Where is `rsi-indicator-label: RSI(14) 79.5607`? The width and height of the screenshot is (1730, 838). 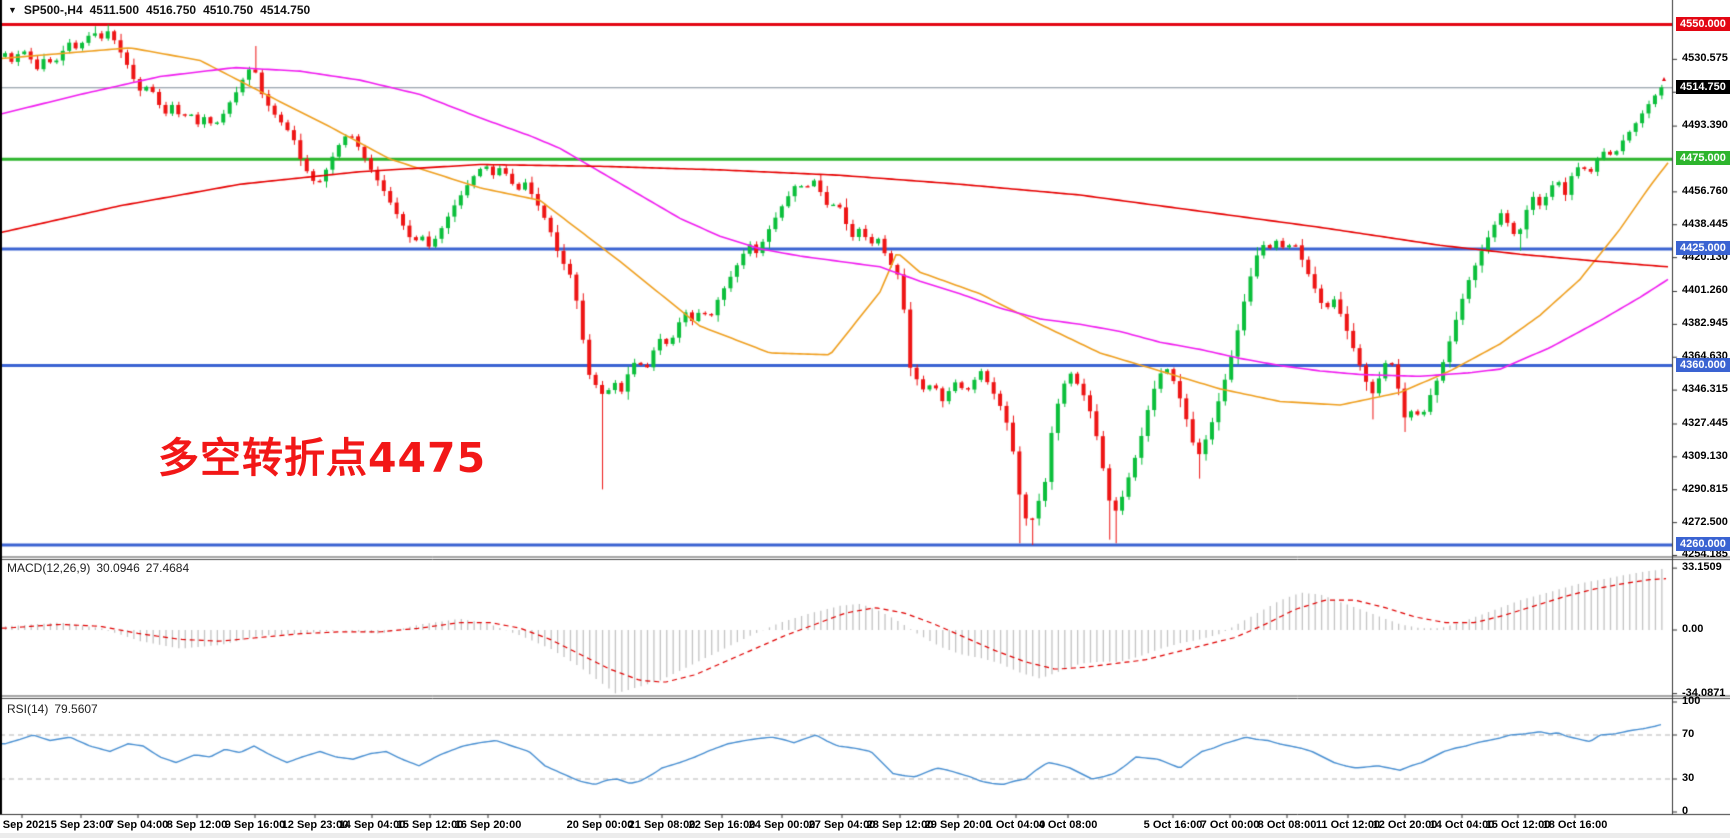
rsi-indicator-label: RSI(14) 79.5607 is located at coordinates (52, 709).